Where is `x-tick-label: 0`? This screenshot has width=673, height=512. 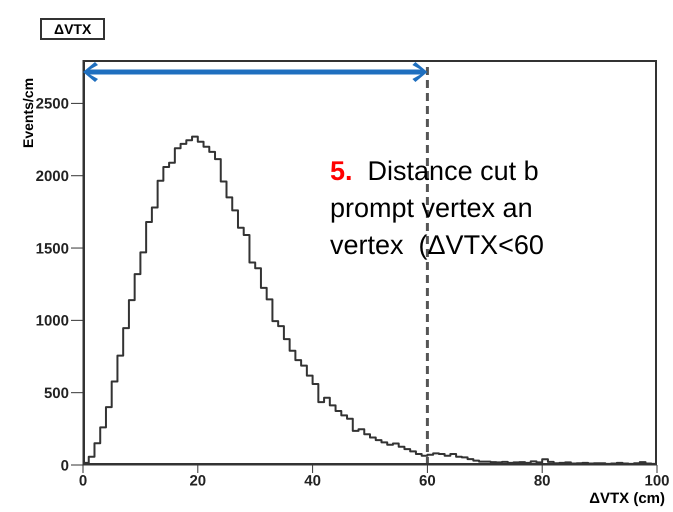
x-tick-label: 0 is located at coordinates (83, 481).